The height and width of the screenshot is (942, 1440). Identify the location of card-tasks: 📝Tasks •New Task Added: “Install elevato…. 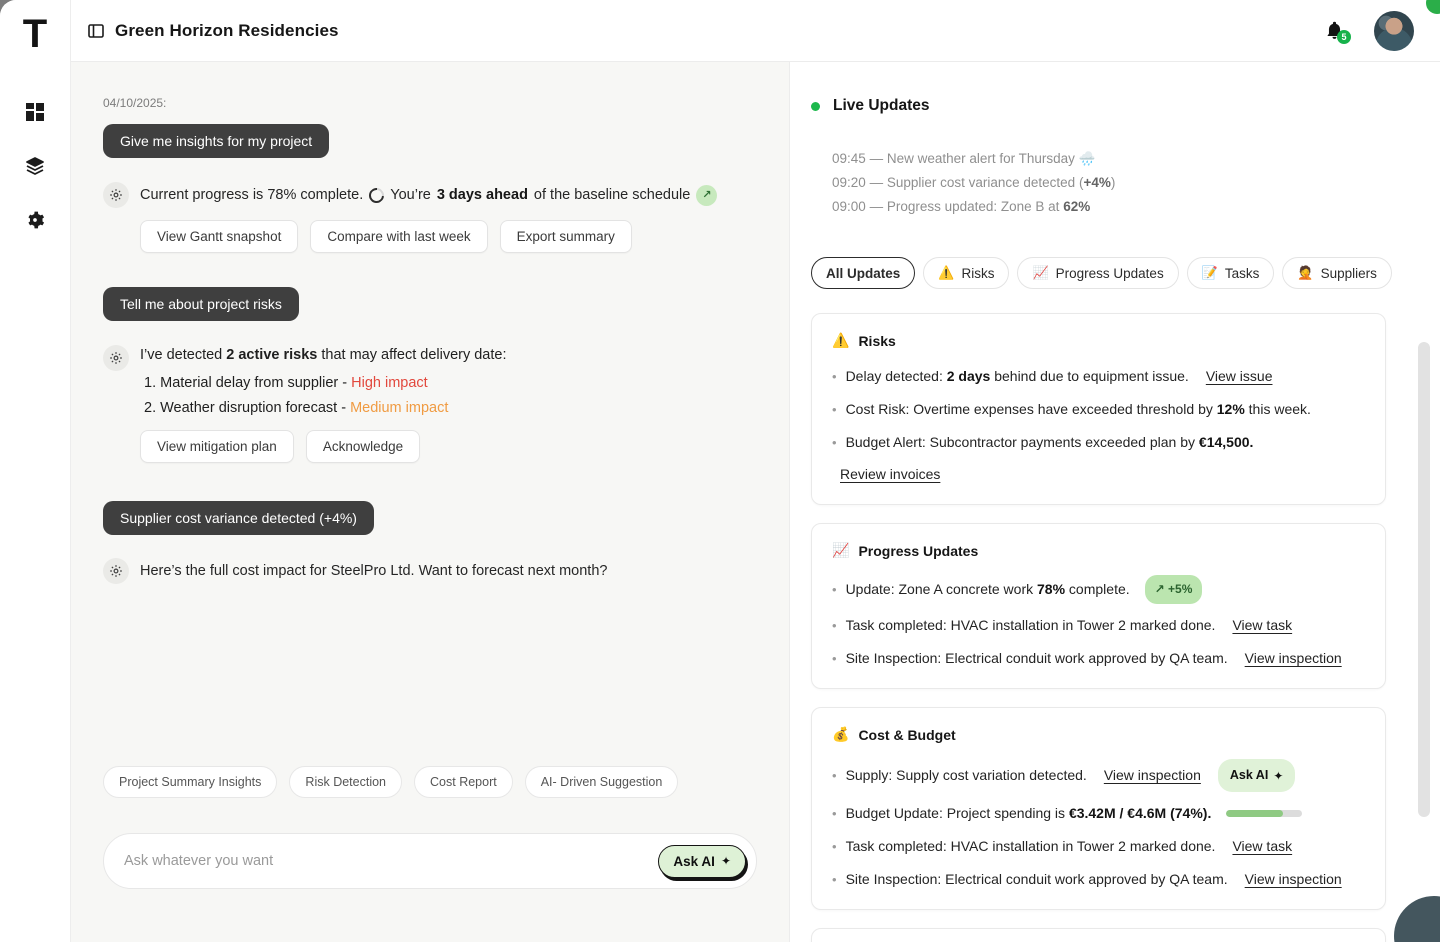
(1098, 935).